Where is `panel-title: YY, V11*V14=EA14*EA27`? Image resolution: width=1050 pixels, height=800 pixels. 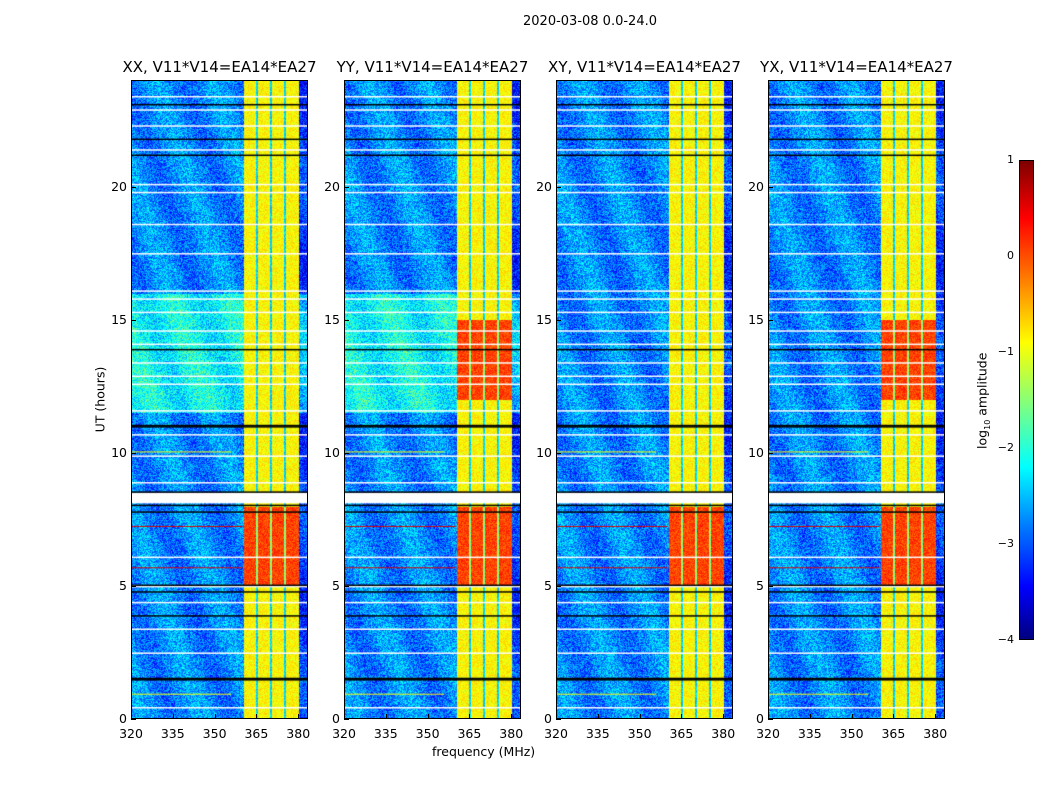 panel-title: YY, V11*V14=EA14*EA27 is located at coordinates (432, 67).